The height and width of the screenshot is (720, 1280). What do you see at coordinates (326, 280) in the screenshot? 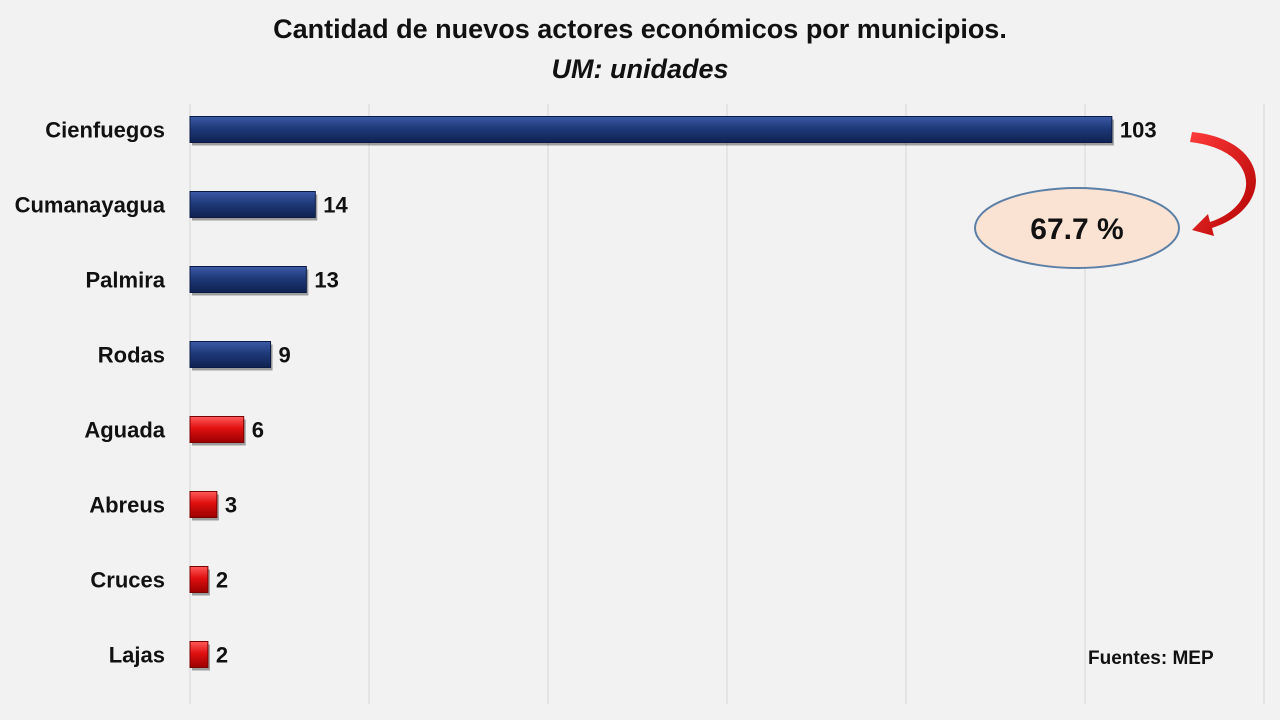
I see `value-label: 13` at bounding box center [326, 280].